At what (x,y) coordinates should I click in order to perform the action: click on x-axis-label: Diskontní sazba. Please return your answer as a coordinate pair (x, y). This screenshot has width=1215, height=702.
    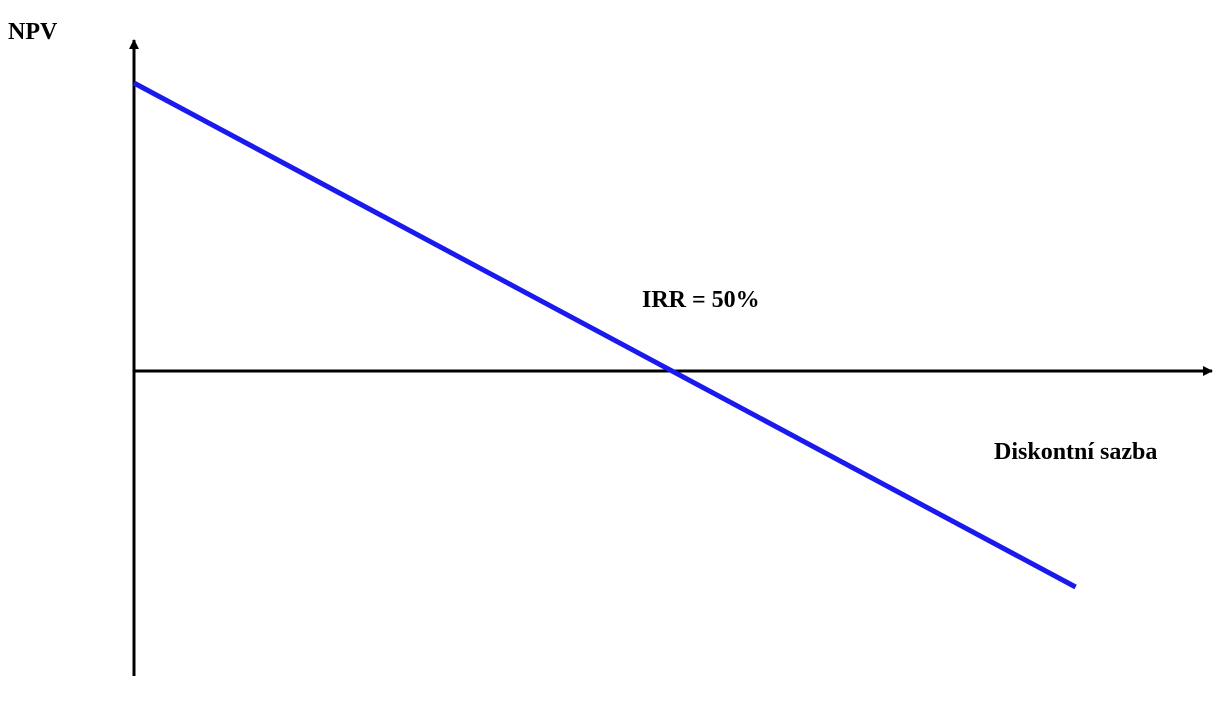
    Looking at the image, I should click on (1075, 452).